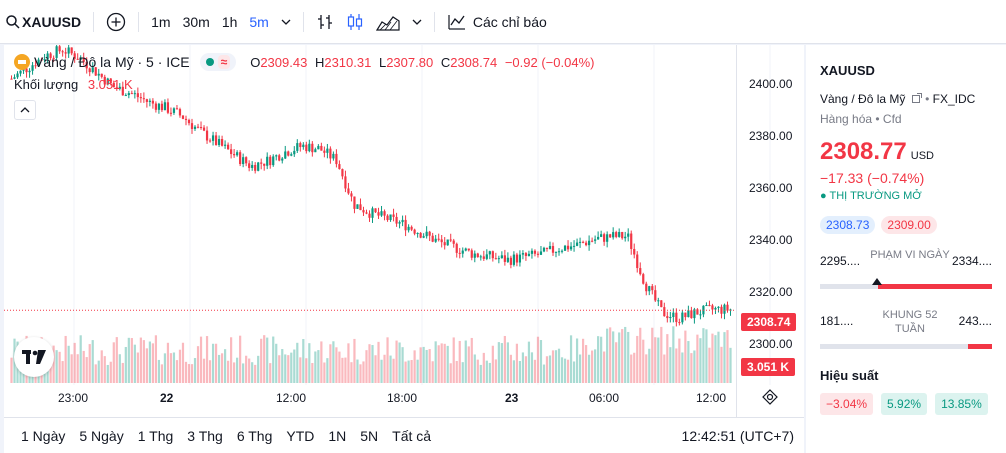  I want to click on range-all: Tất cả, so click(412, 435).